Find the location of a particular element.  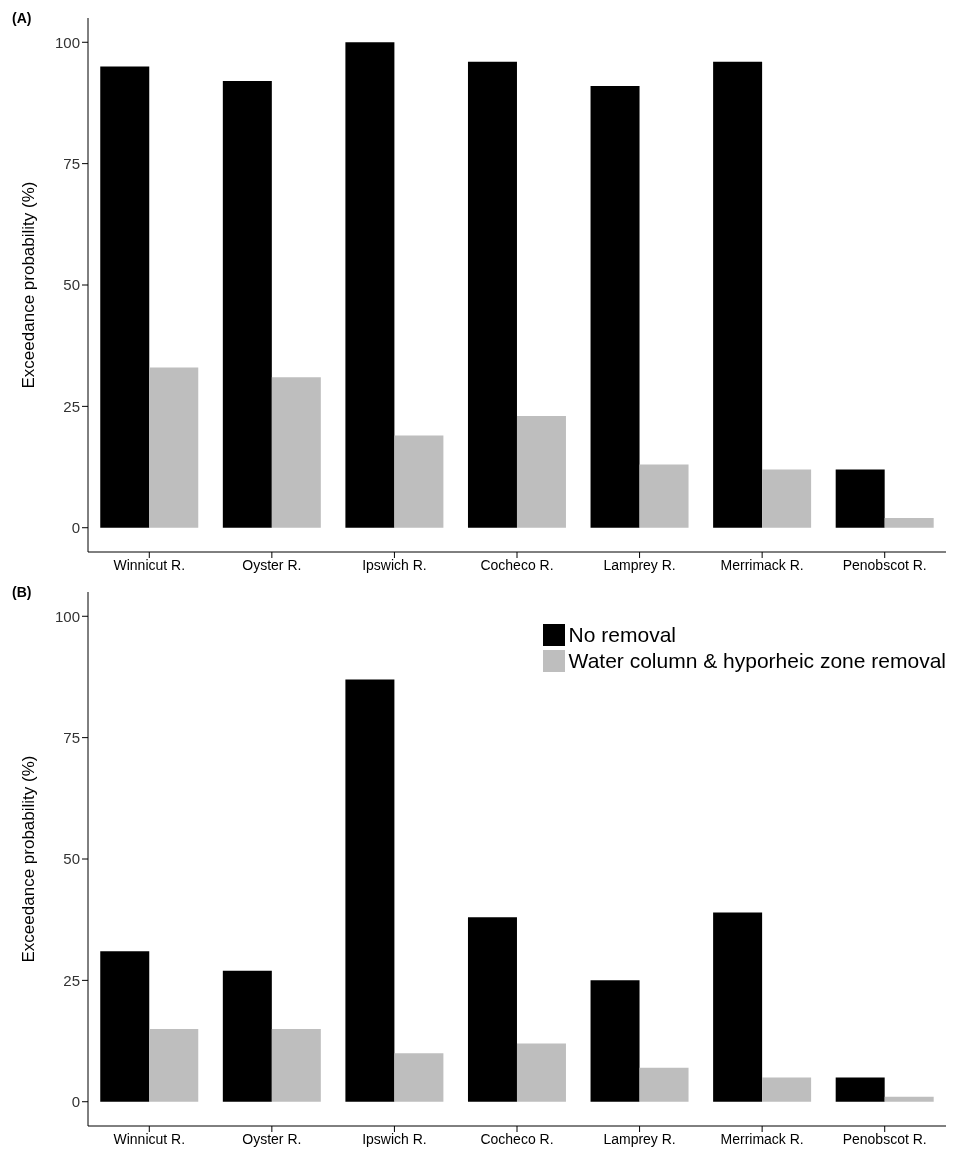

legend-label: No removal is located at coordinates (622, 635).